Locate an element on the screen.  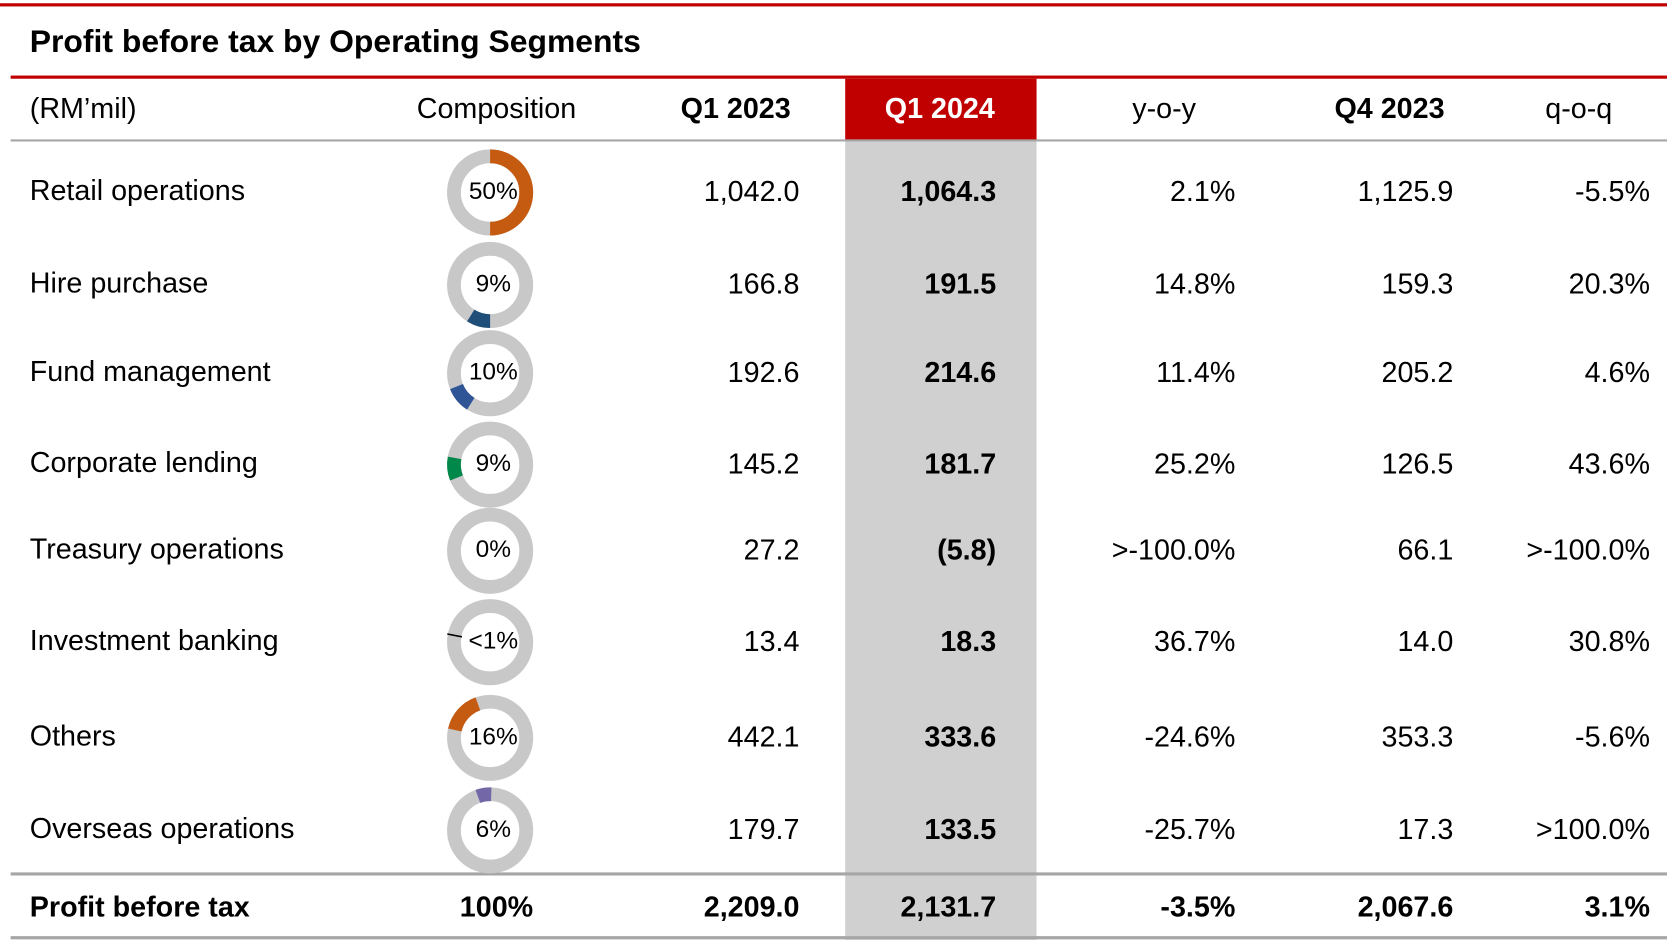
cell: 30.8% is located at coordinates (1609, 642).